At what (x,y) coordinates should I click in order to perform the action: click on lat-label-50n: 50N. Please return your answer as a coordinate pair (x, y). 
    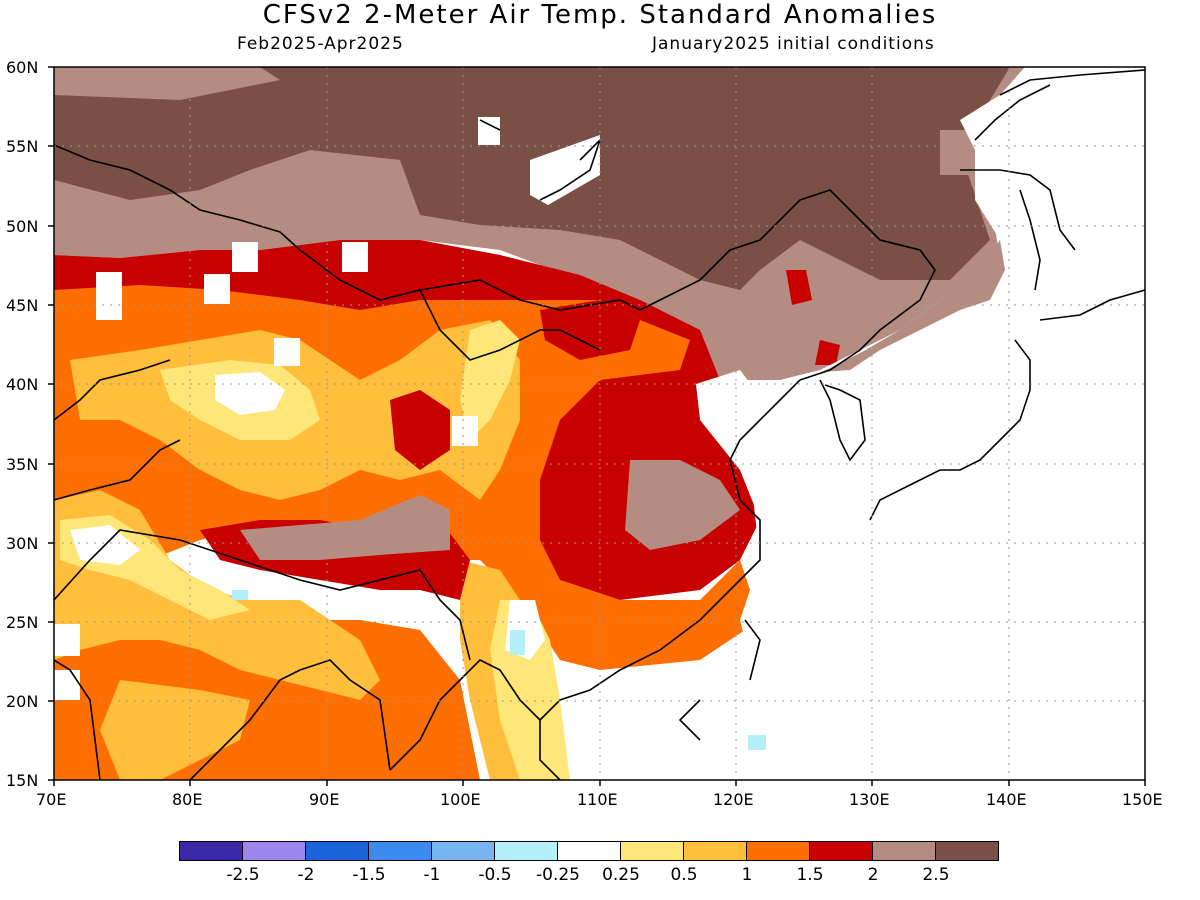
    Looking at the image, I should click on (22, 226).